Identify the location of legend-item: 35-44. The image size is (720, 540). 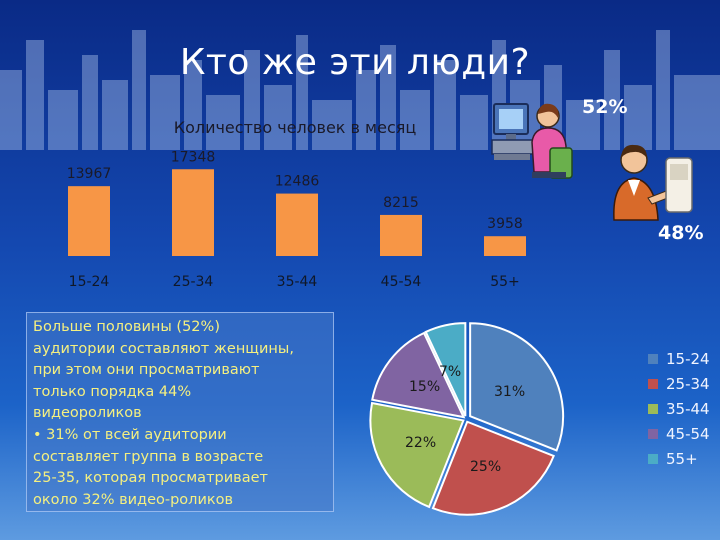
(679, 408).